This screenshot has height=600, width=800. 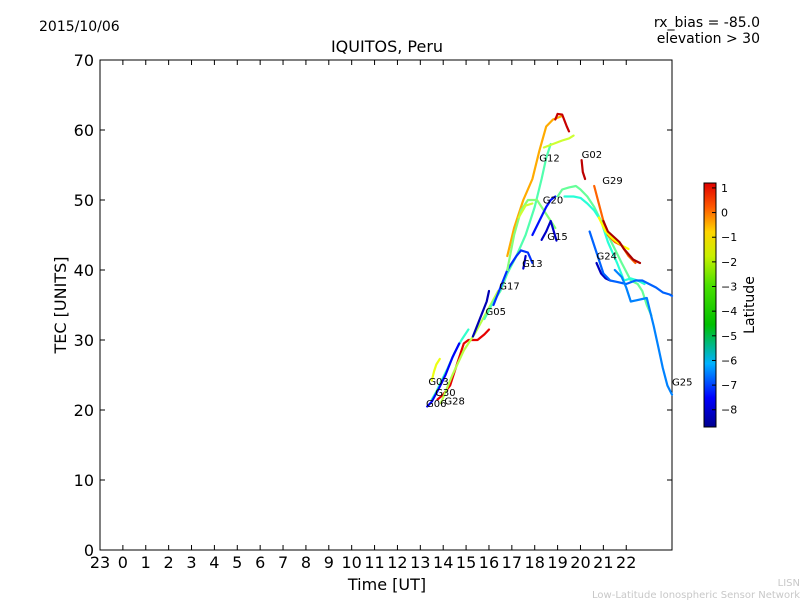 I want to click on label-g24: G24, so click(x=606, y=257).